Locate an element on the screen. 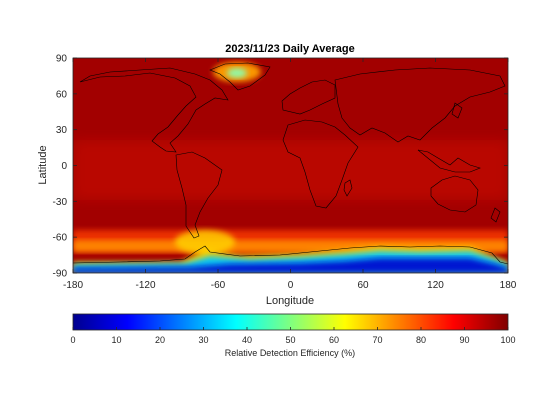 This screenshot has width=560, height=420. colorbar-tick-label: 100 is located at coordinates (507, 340).